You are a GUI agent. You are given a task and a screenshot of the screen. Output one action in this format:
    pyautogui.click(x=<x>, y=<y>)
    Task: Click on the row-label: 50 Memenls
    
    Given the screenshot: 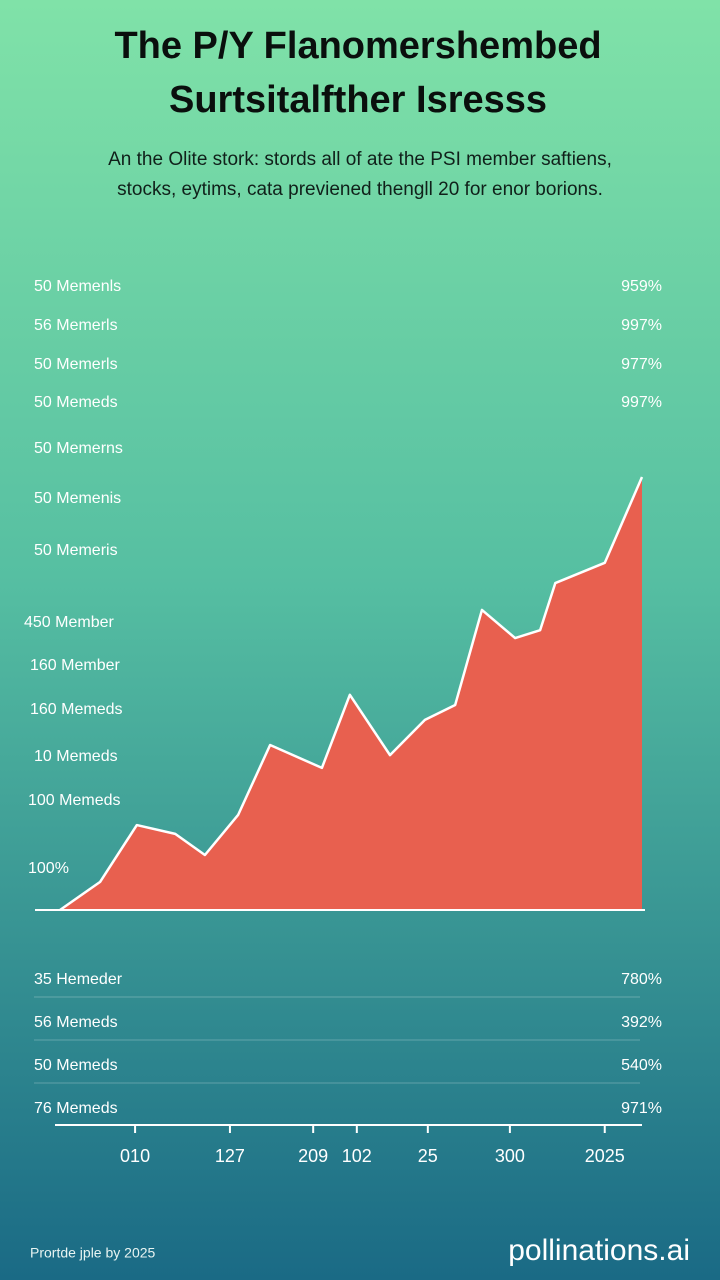 What is the action you would take?
    pyautogui.click(x=77, y=286)
    